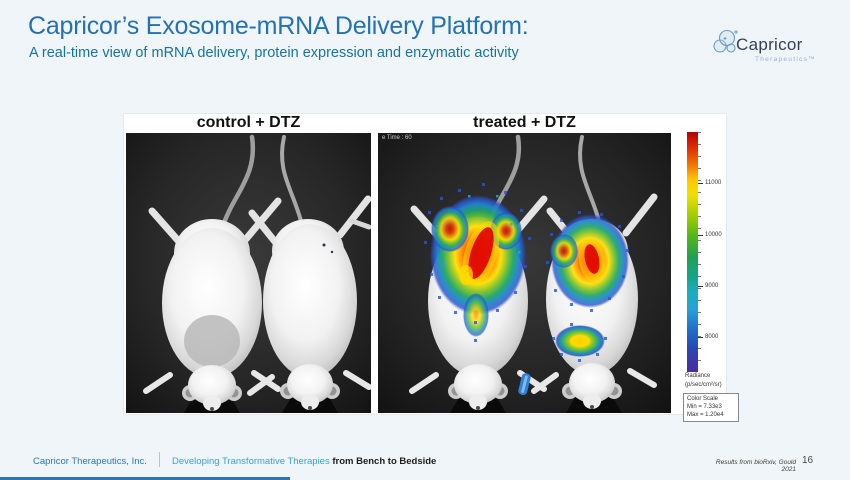 This screenshot has width=850, height=480. I want to click on colorbar, so click(692, 252).